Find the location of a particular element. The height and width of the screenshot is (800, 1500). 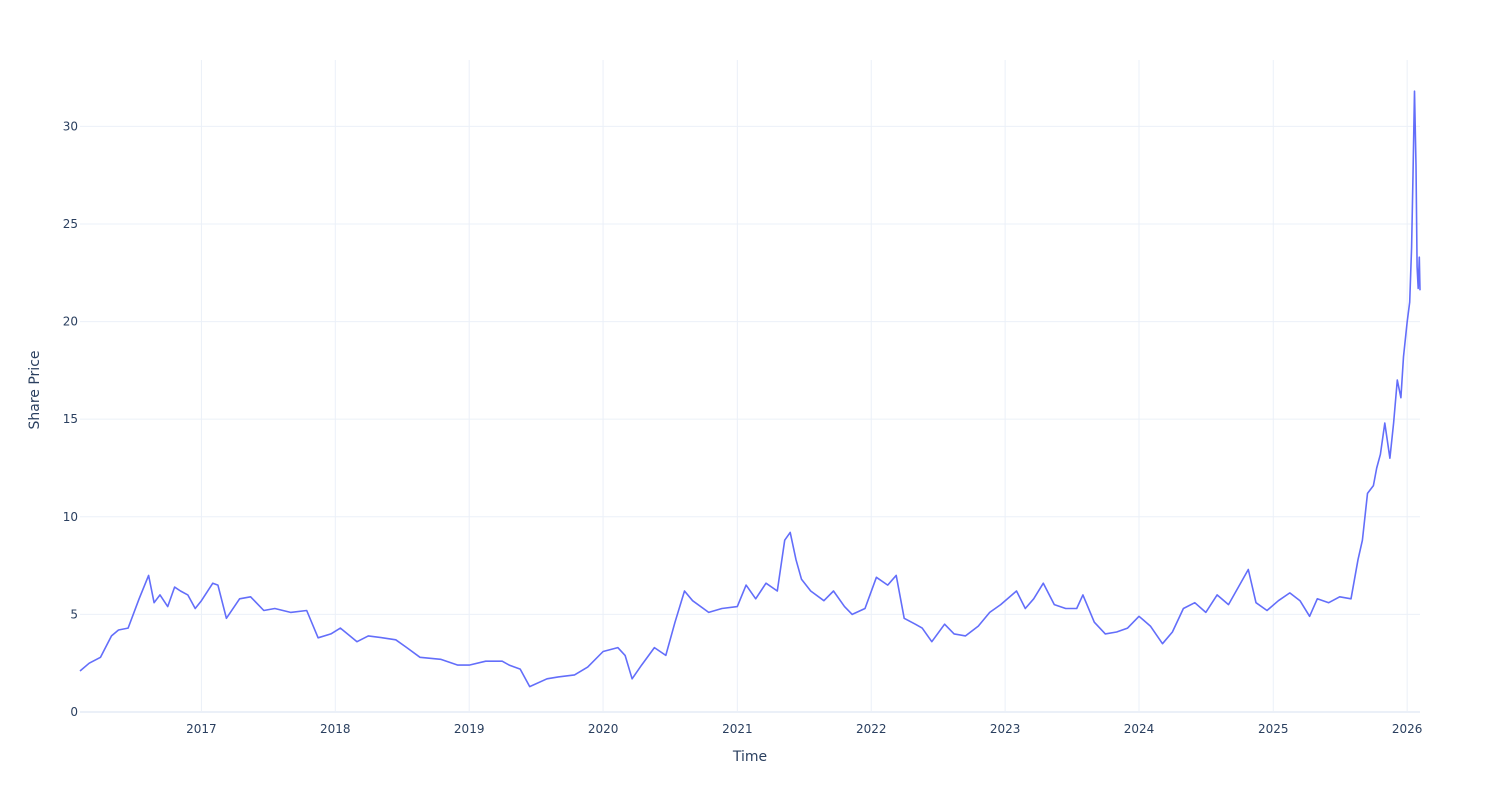

y-axis-title: Share Price is located at coordinates (35, 389).